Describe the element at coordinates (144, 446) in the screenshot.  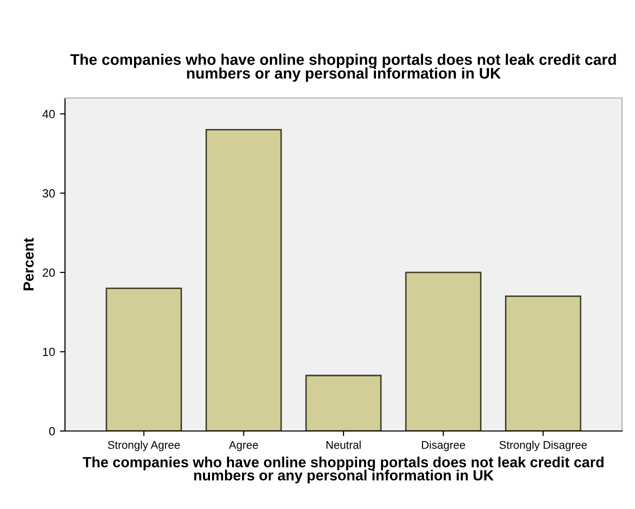
I see `x-tick-label: Strongly Agree` at that location.